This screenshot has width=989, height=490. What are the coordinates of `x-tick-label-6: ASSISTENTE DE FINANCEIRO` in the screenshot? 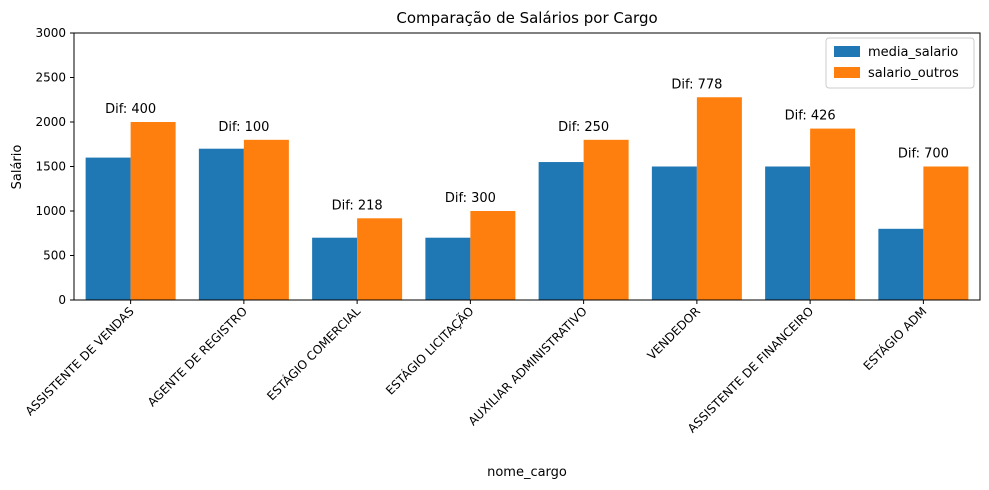 It's located at (750, 369).